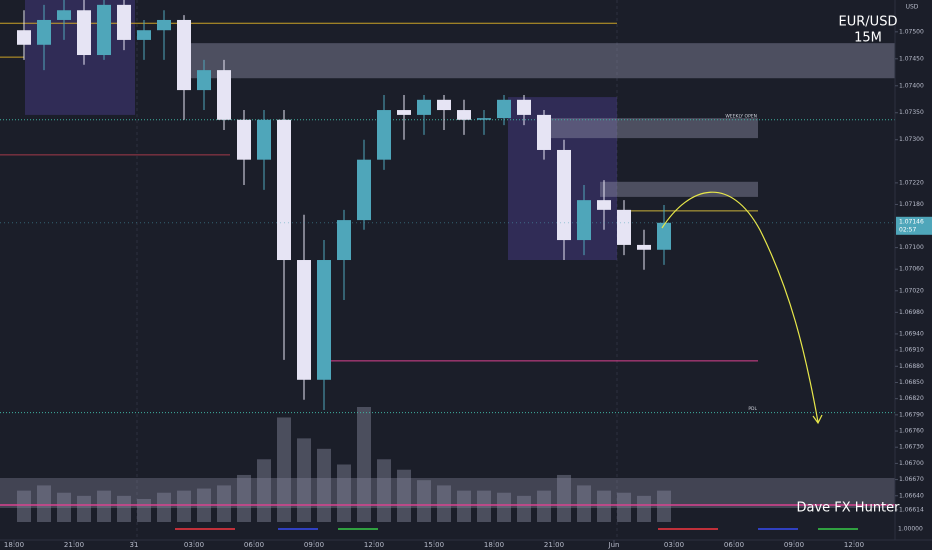 This screenshot has width=932, height=550. Describe the element at coordinates (614, 545) in the screenshot. I see `x-tick-label: Jun` at that location.